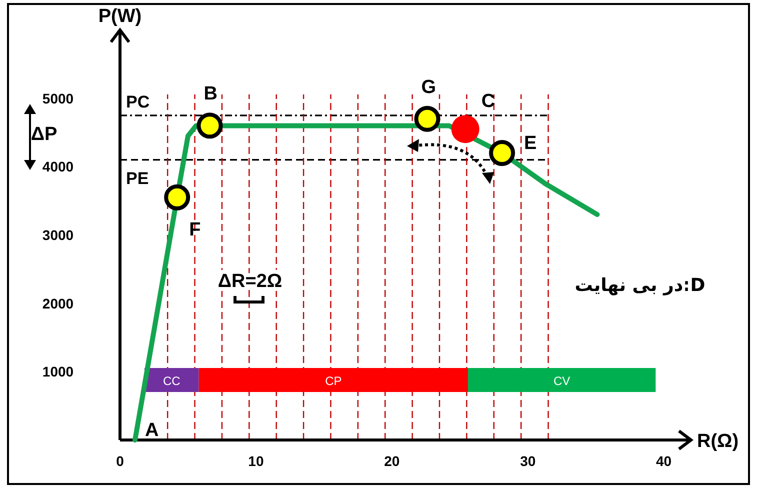  Describe the element at coordinates (120, 461) in the screenshot. I see `x-tick-label: 0` at that location.